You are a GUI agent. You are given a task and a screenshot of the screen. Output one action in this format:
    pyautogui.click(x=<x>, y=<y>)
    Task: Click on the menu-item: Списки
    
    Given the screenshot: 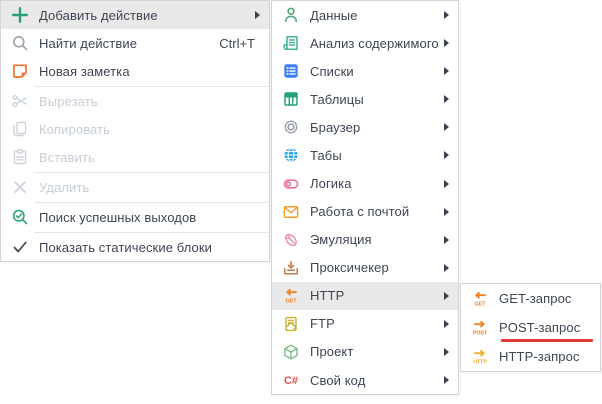 What is the action you would take?
    pyautogui.click(x=365, y=71)
    